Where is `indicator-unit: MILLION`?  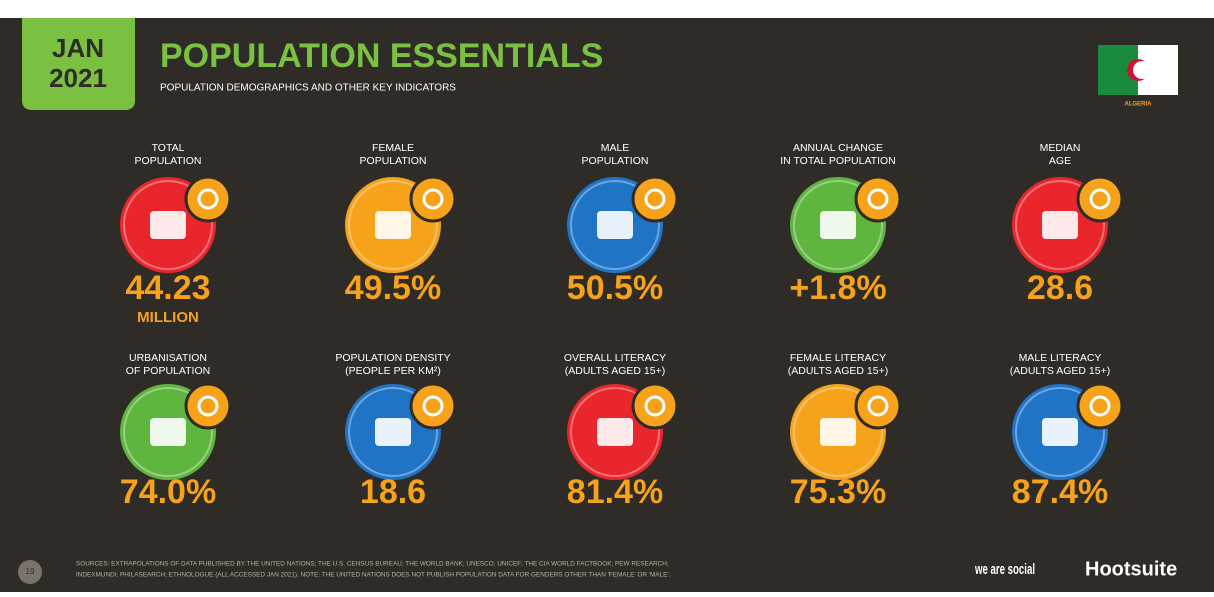 indicator-unit: MILLION is located at coordinates (168, 317).